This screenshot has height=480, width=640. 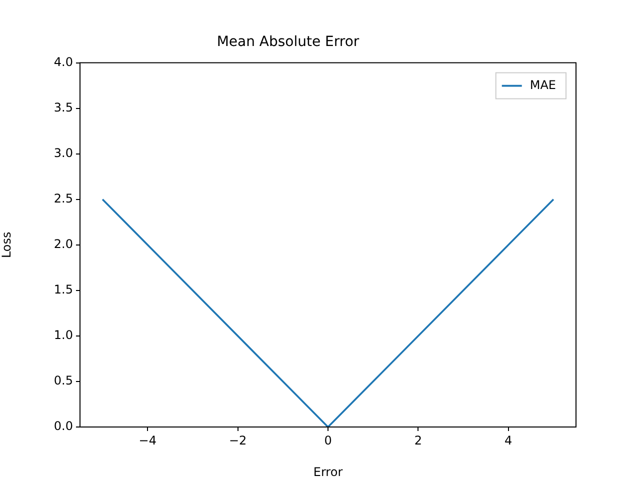 What do you see at coordinates (63, 107) in the screenshot?
I see `y-tick-label: 3.5` at bounding box center [63, 107].